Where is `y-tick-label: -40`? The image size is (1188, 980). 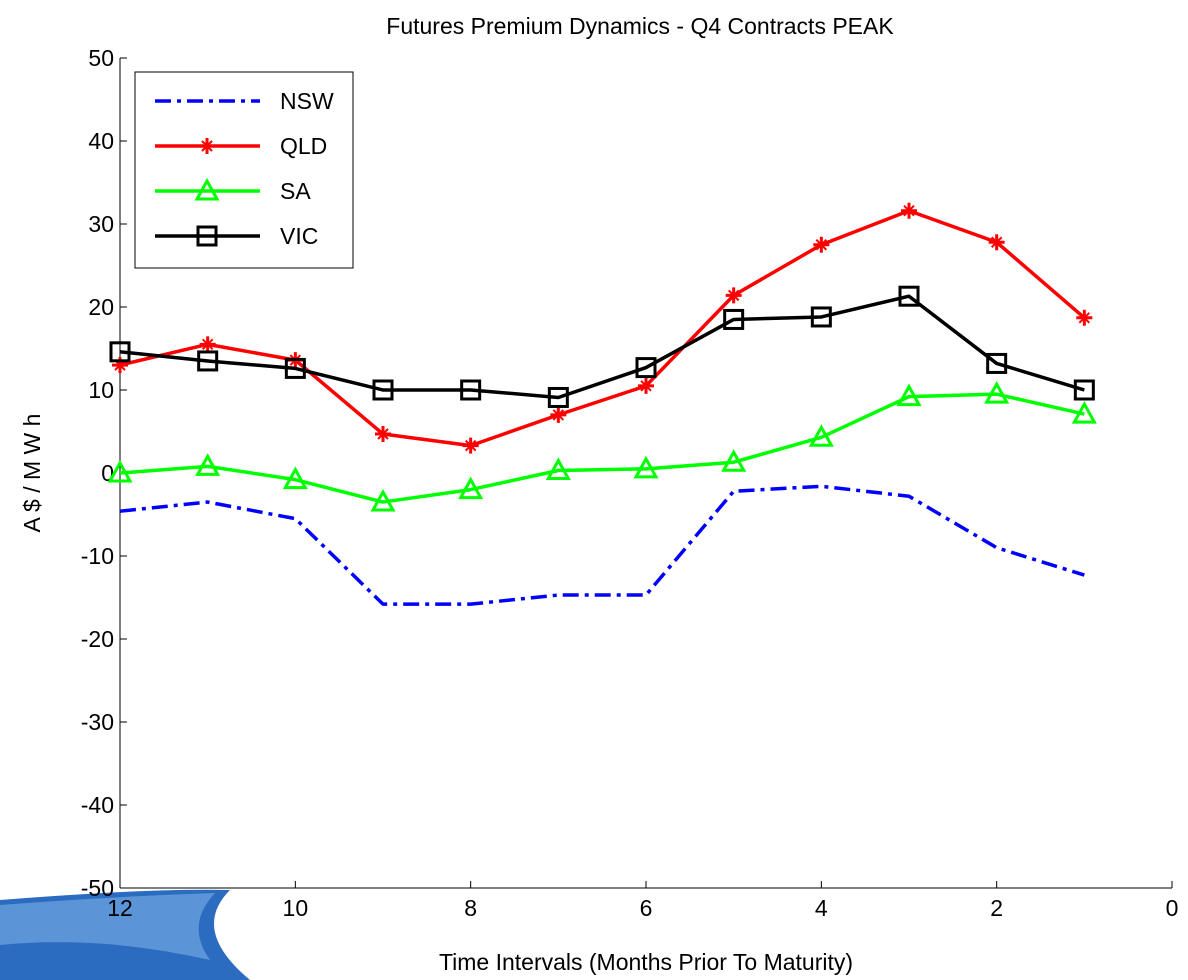 y-tick-label: -40 is located at coordinates (97, 805).